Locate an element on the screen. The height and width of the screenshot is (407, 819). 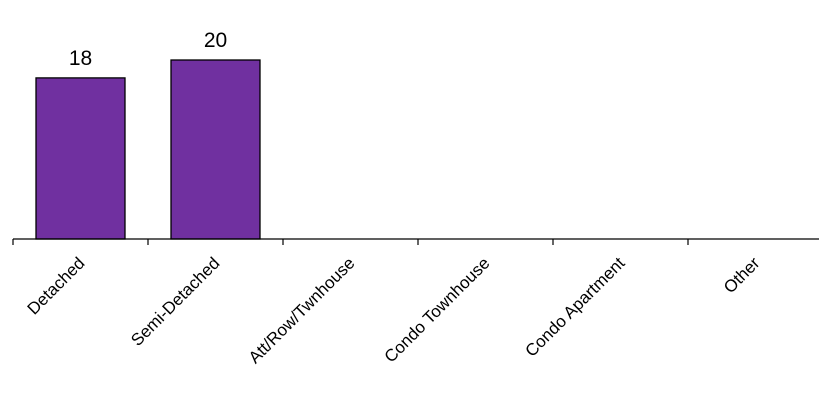
bar-detached is located at coordinates (80, 158).